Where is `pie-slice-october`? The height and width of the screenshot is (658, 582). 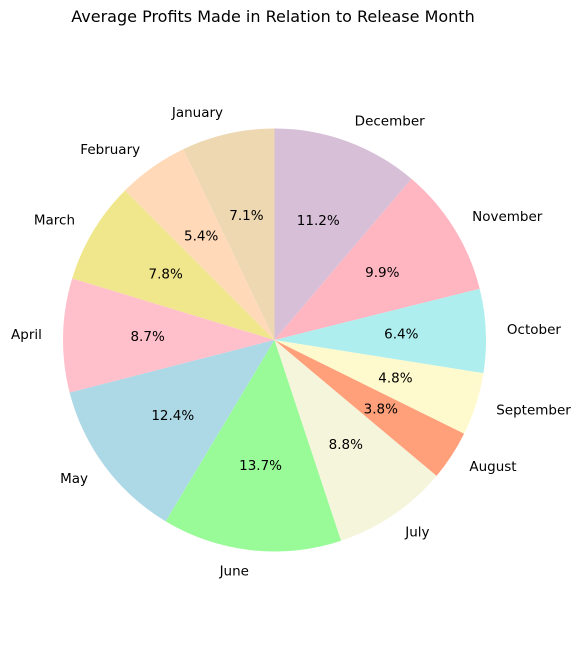
pie-slice-october is located at coordinates (380, 331).